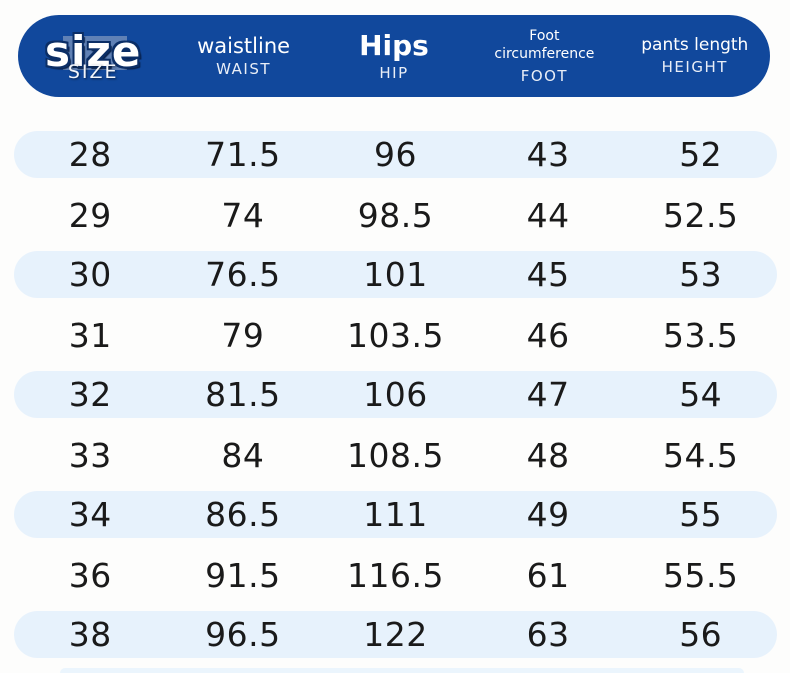 The image size is (790, 673). I want to click on cell-size: 36, so click(90, 575).